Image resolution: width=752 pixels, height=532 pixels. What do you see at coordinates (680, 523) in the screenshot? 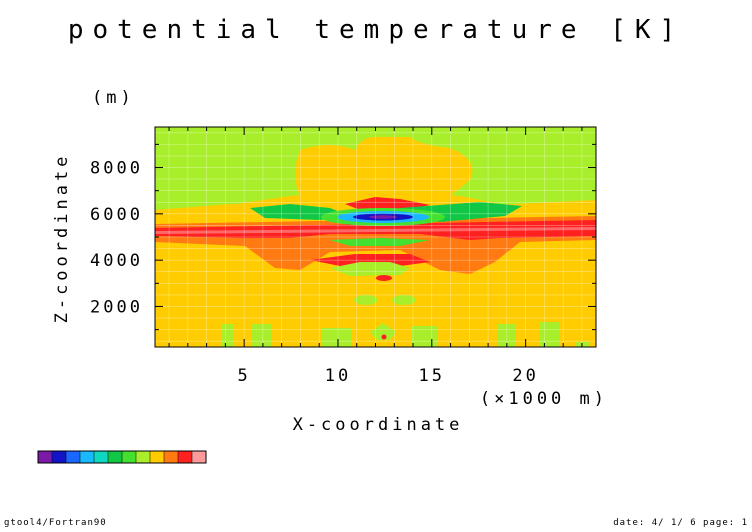
I see `footer-right: date: 4/ 1/ 6 page: 1` at bounding box center [680, 523].